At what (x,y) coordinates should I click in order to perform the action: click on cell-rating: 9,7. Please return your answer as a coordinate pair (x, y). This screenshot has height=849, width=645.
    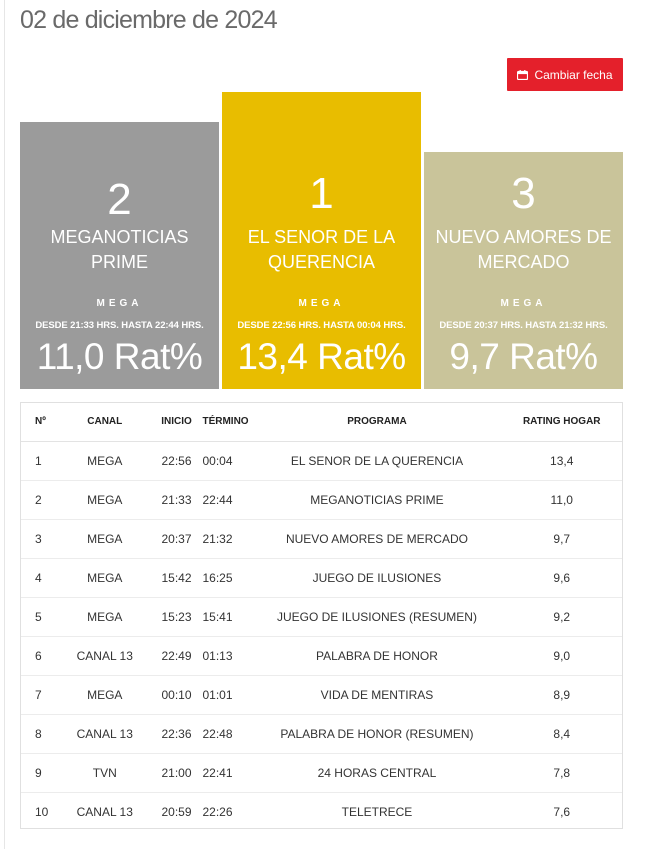
    Looking at the image, I should click on (561, 539).